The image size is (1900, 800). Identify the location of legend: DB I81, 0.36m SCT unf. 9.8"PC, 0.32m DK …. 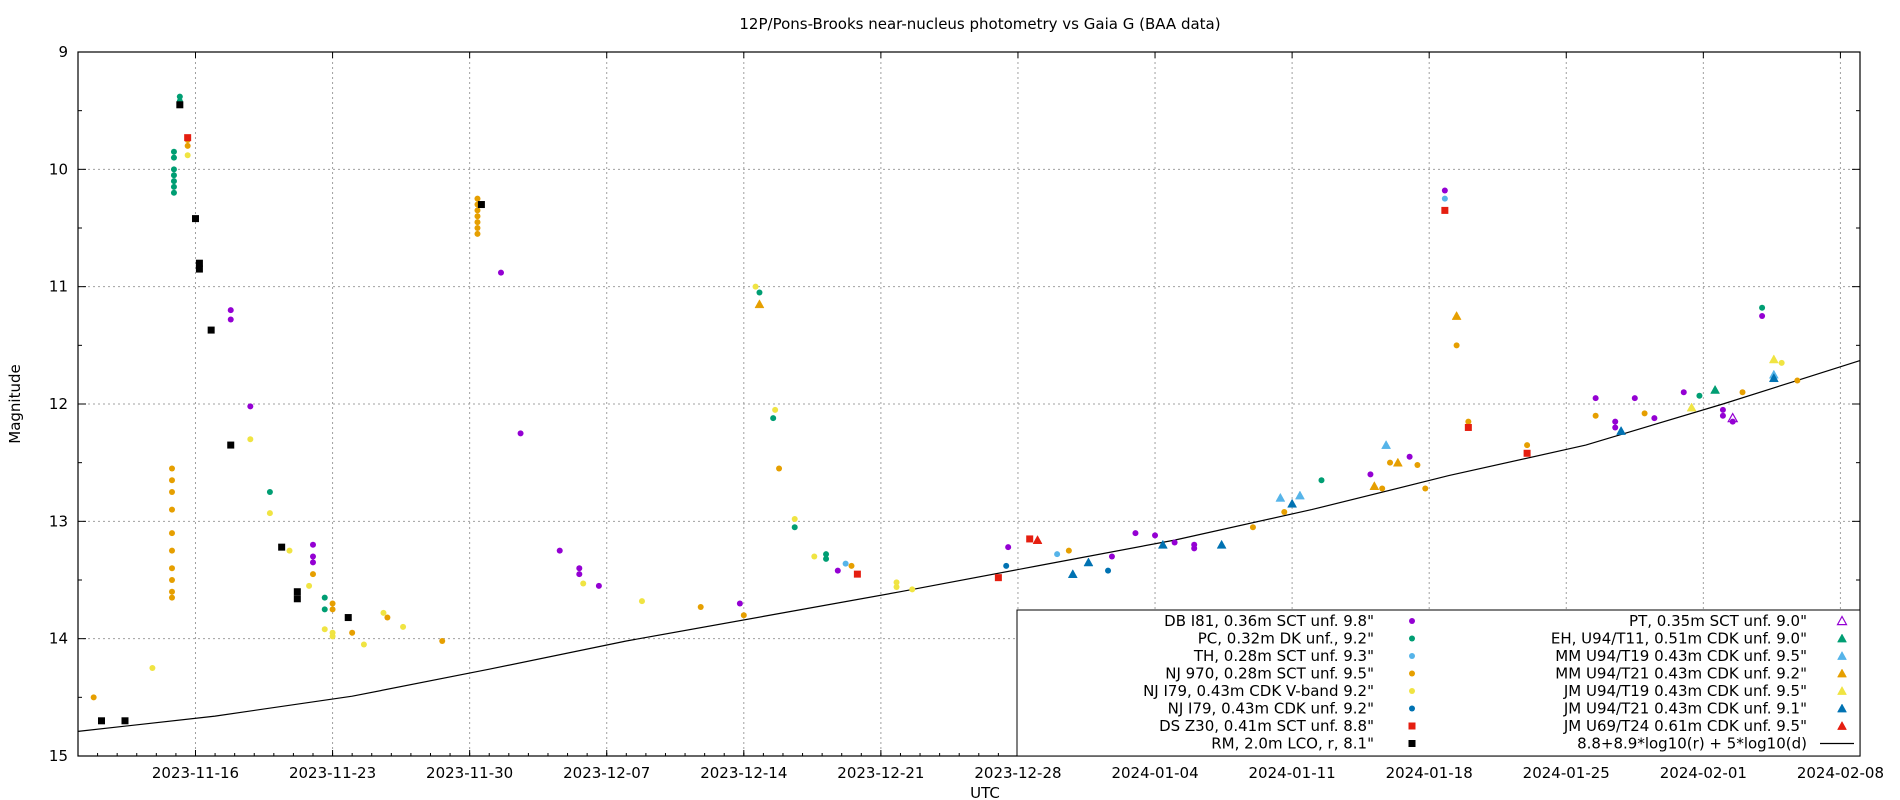
(1438, 683).